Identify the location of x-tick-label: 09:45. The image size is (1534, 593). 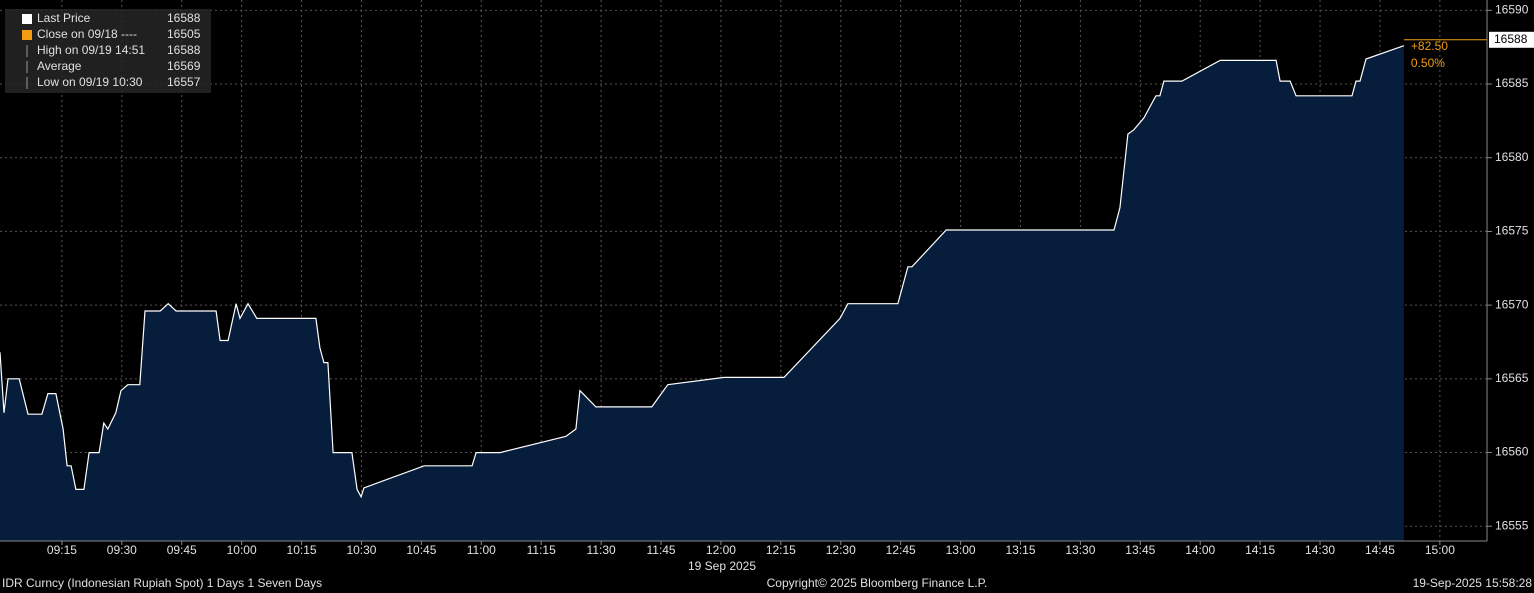
(182, 550).